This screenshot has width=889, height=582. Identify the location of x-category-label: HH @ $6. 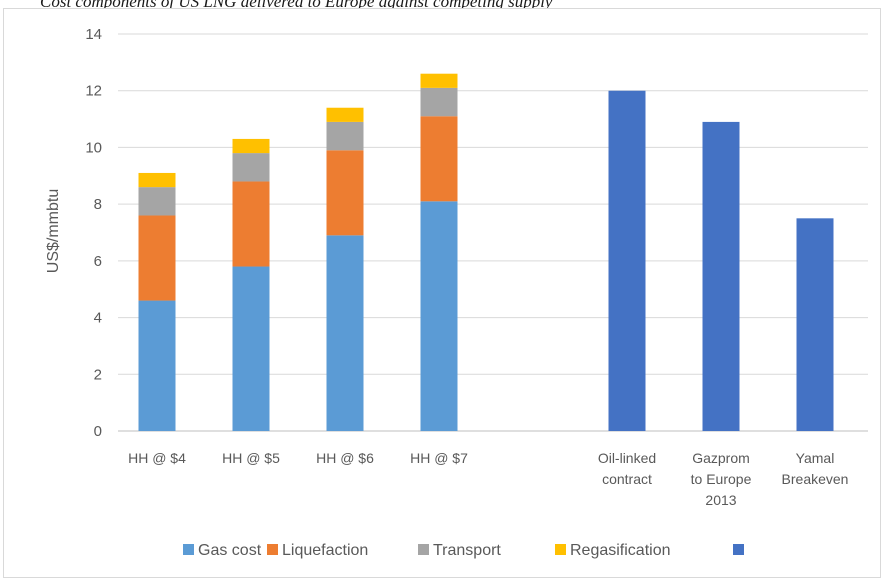
(345, 458).